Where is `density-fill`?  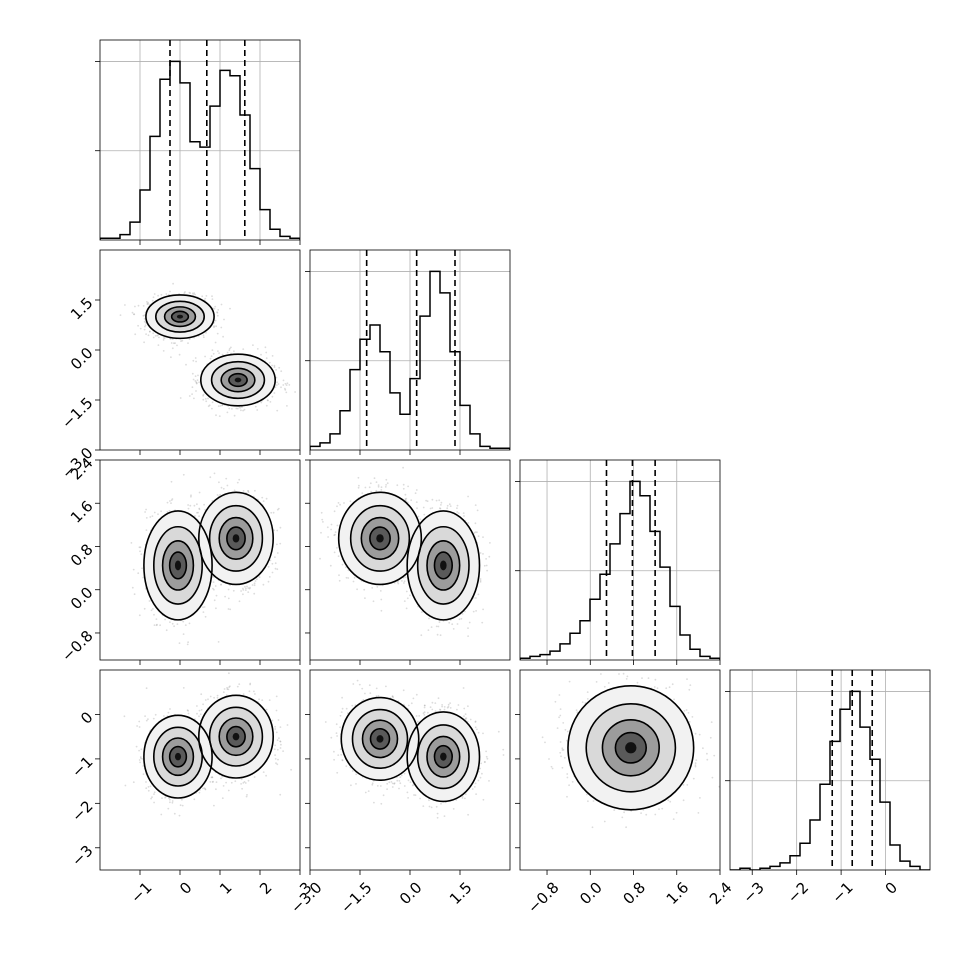
density-fill is located at coordinates (178, 565).